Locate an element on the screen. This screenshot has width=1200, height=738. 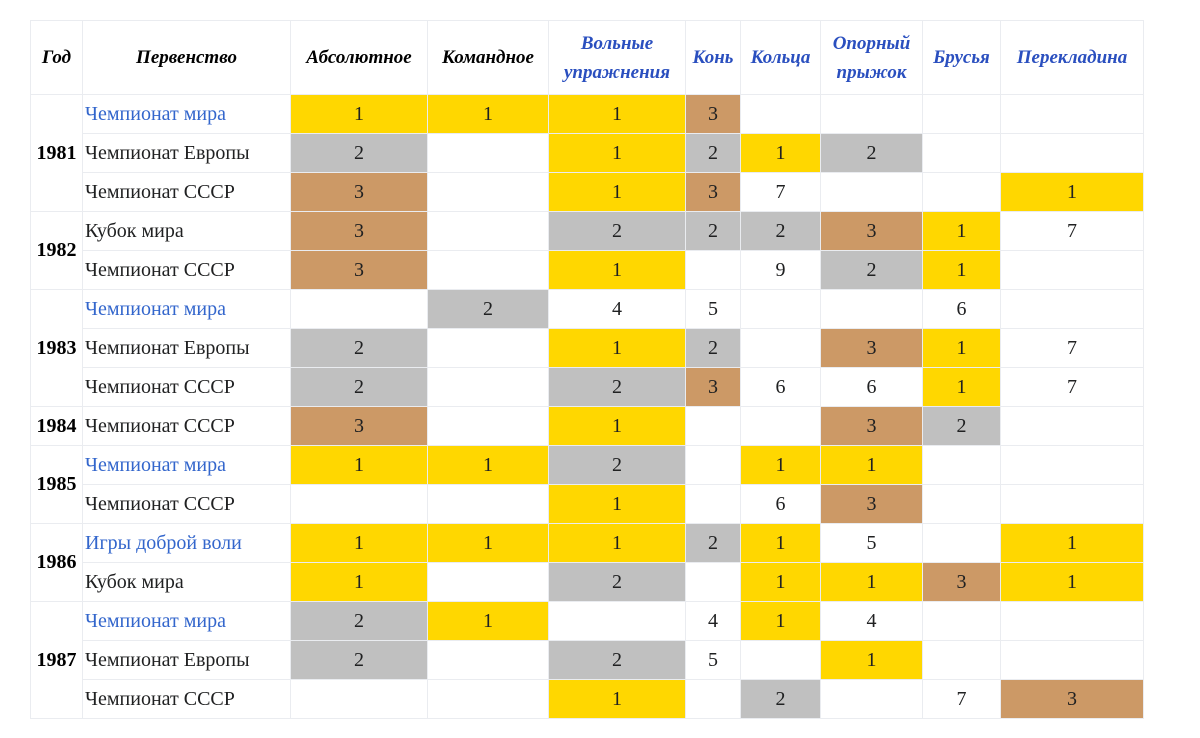
result-cell: 9 is located at coordinates (780, 270).